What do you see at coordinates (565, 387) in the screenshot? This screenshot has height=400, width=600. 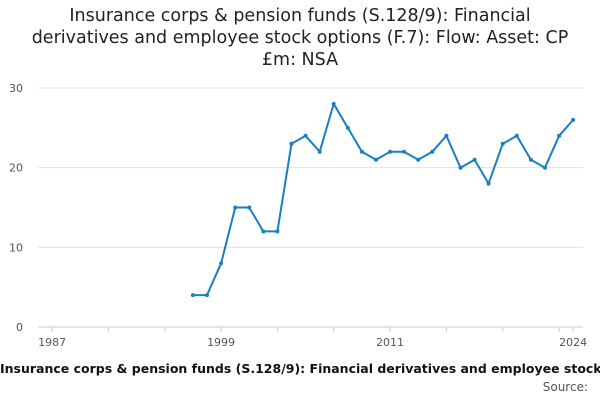 I see `source-label: Source:` at bounding box center [565, 387].